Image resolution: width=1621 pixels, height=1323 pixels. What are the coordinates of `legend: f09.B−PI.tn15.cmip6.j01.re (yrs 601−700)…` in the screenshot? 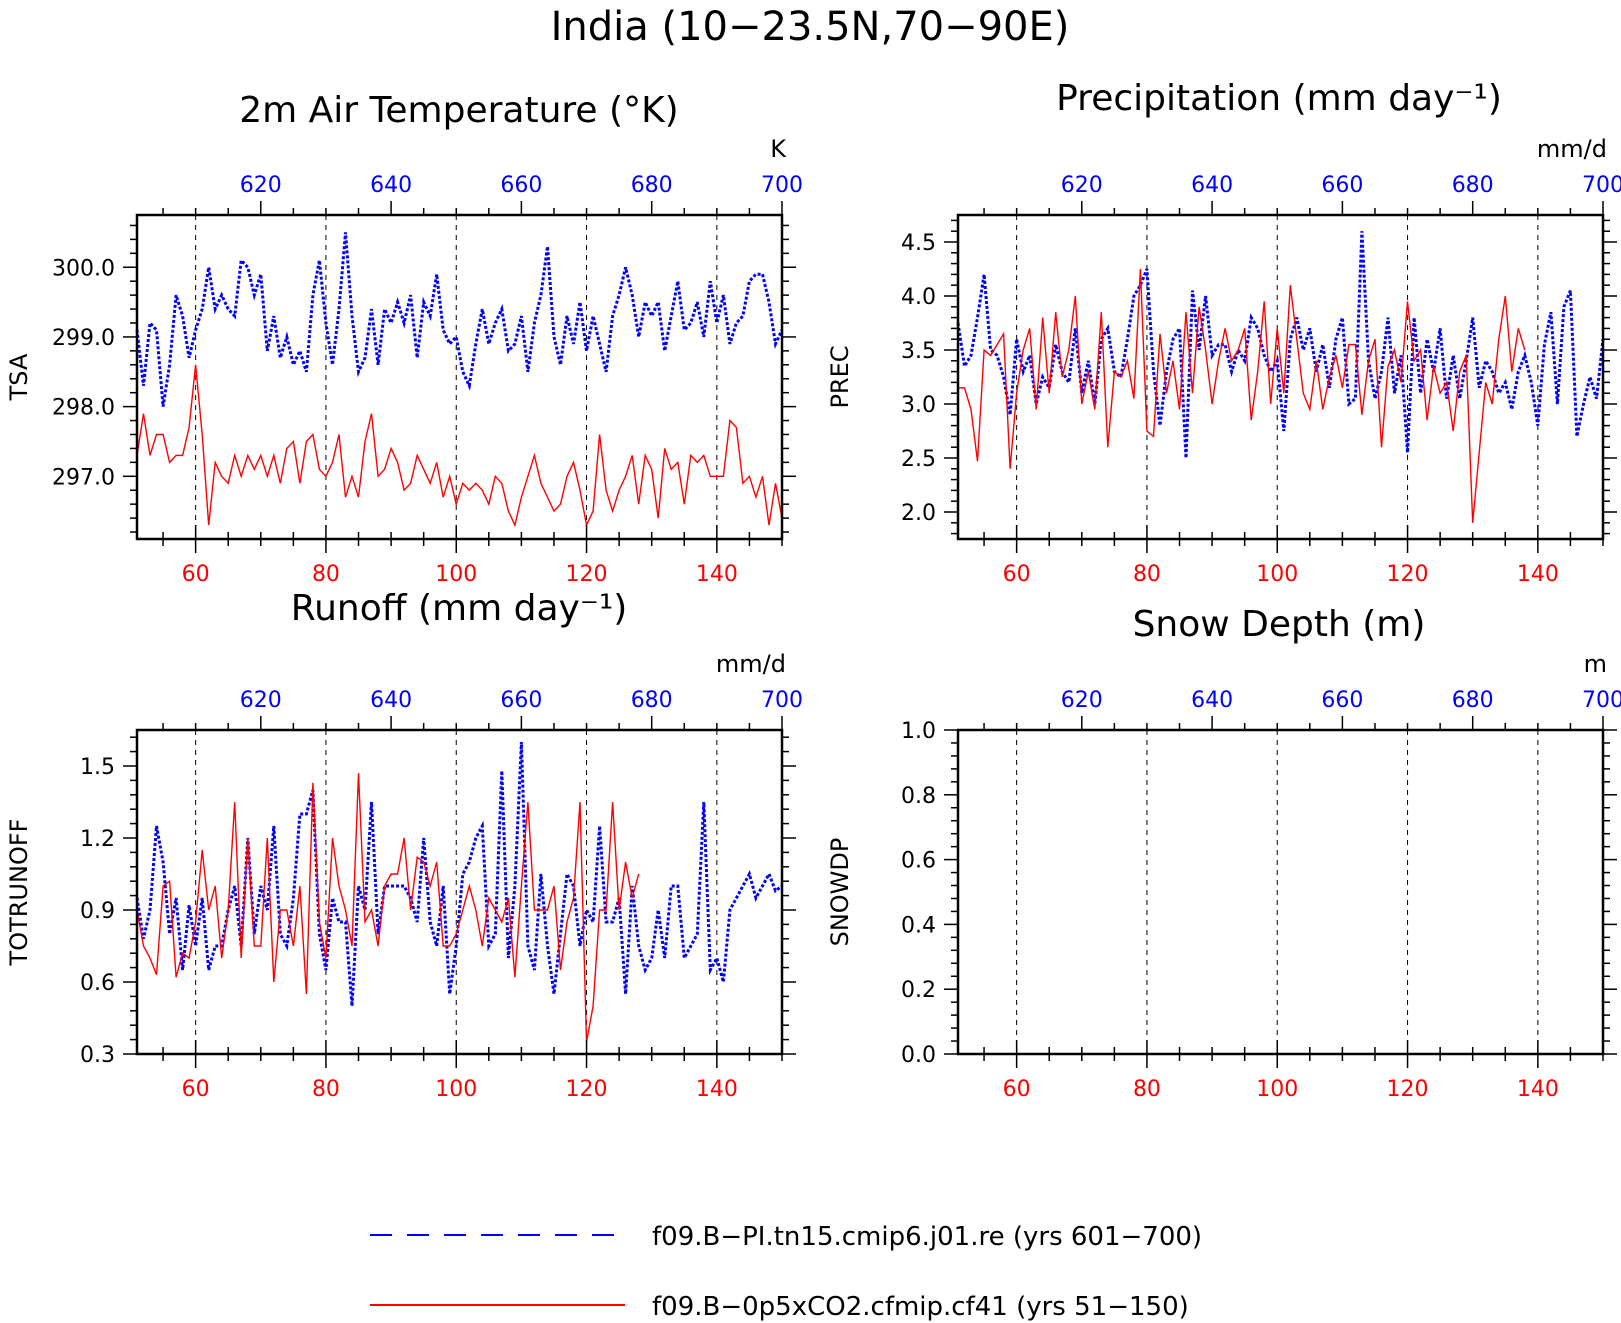 It's located at (786, 1272).